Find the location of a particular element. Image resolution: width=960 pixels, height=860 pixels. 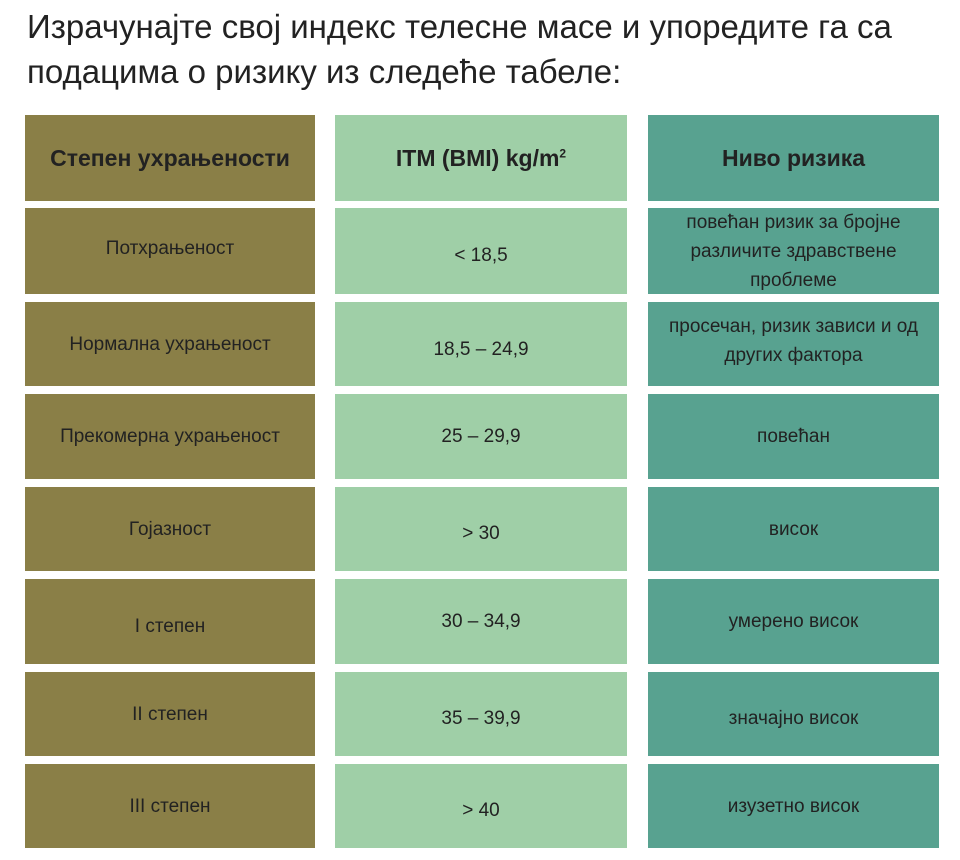

category-cell: Нормална ухрањеност is located at coordinates (170, 344).